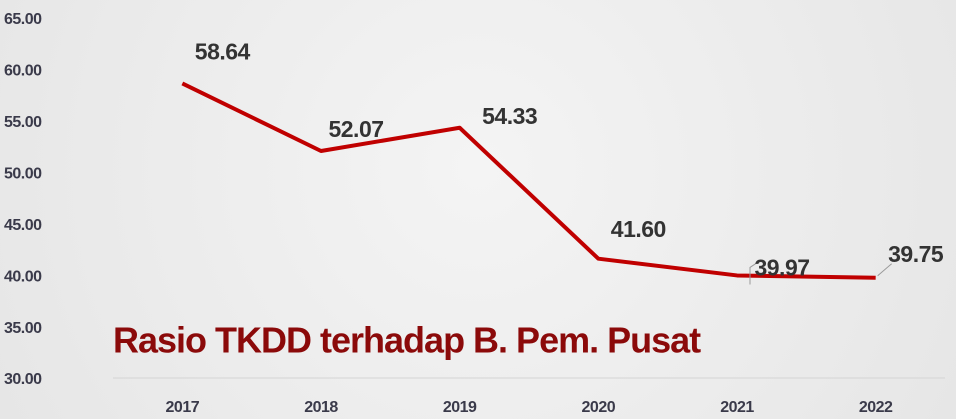 This screenshot has height=419, width=956. Describe the element at coordinates (23, 174) in the screenshot. I see `y-tick-label: 50.00` at that location.